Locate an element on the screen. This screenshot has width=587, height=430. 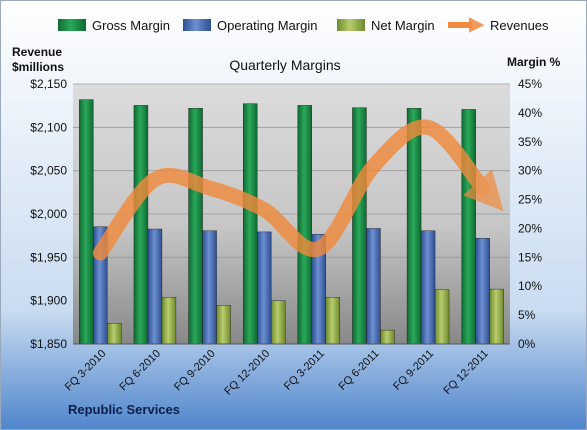
right-tick-label: 25% is located at coordinates (530, 200).